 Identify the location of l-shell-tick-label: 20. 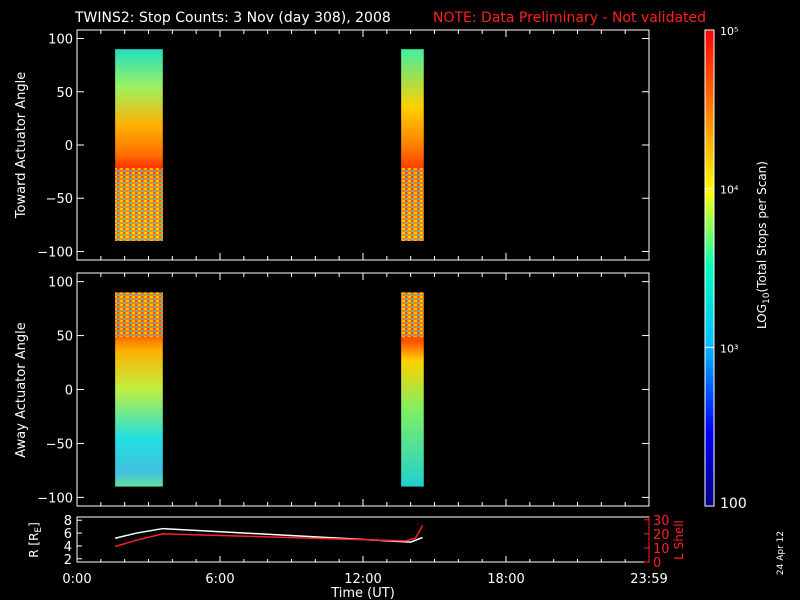
(661, 535).